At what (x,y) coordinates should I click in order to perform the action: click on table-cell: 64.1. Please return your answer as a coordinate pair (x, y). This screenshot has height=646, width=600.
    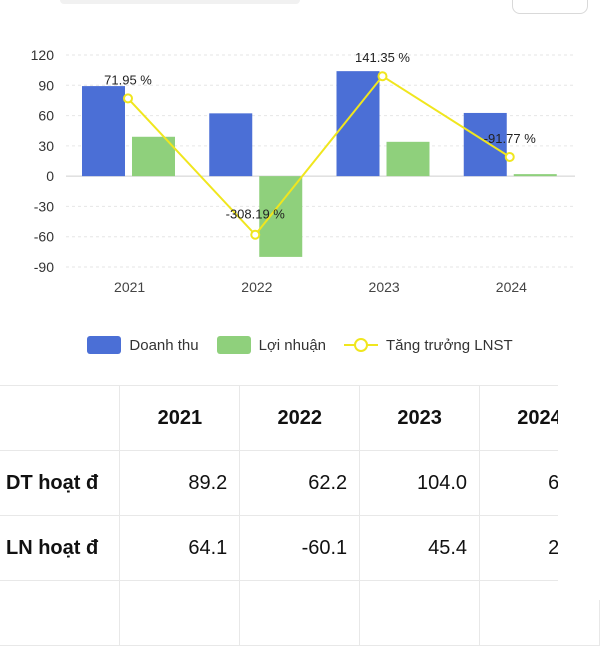
    Looking at the image, I should click on (180, 548).